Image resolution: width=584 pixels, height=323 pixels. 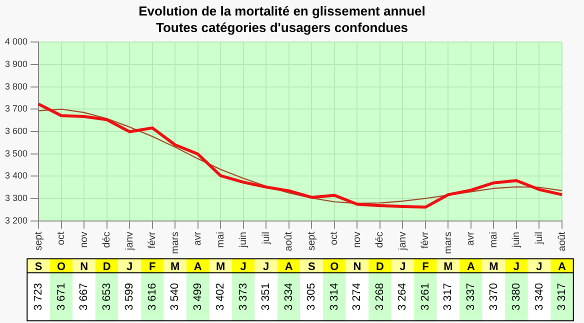 What do you see at coordinates (106, 297) in the screenshot?
I see `data-label: 3 653` at bounding box center [106, 297].